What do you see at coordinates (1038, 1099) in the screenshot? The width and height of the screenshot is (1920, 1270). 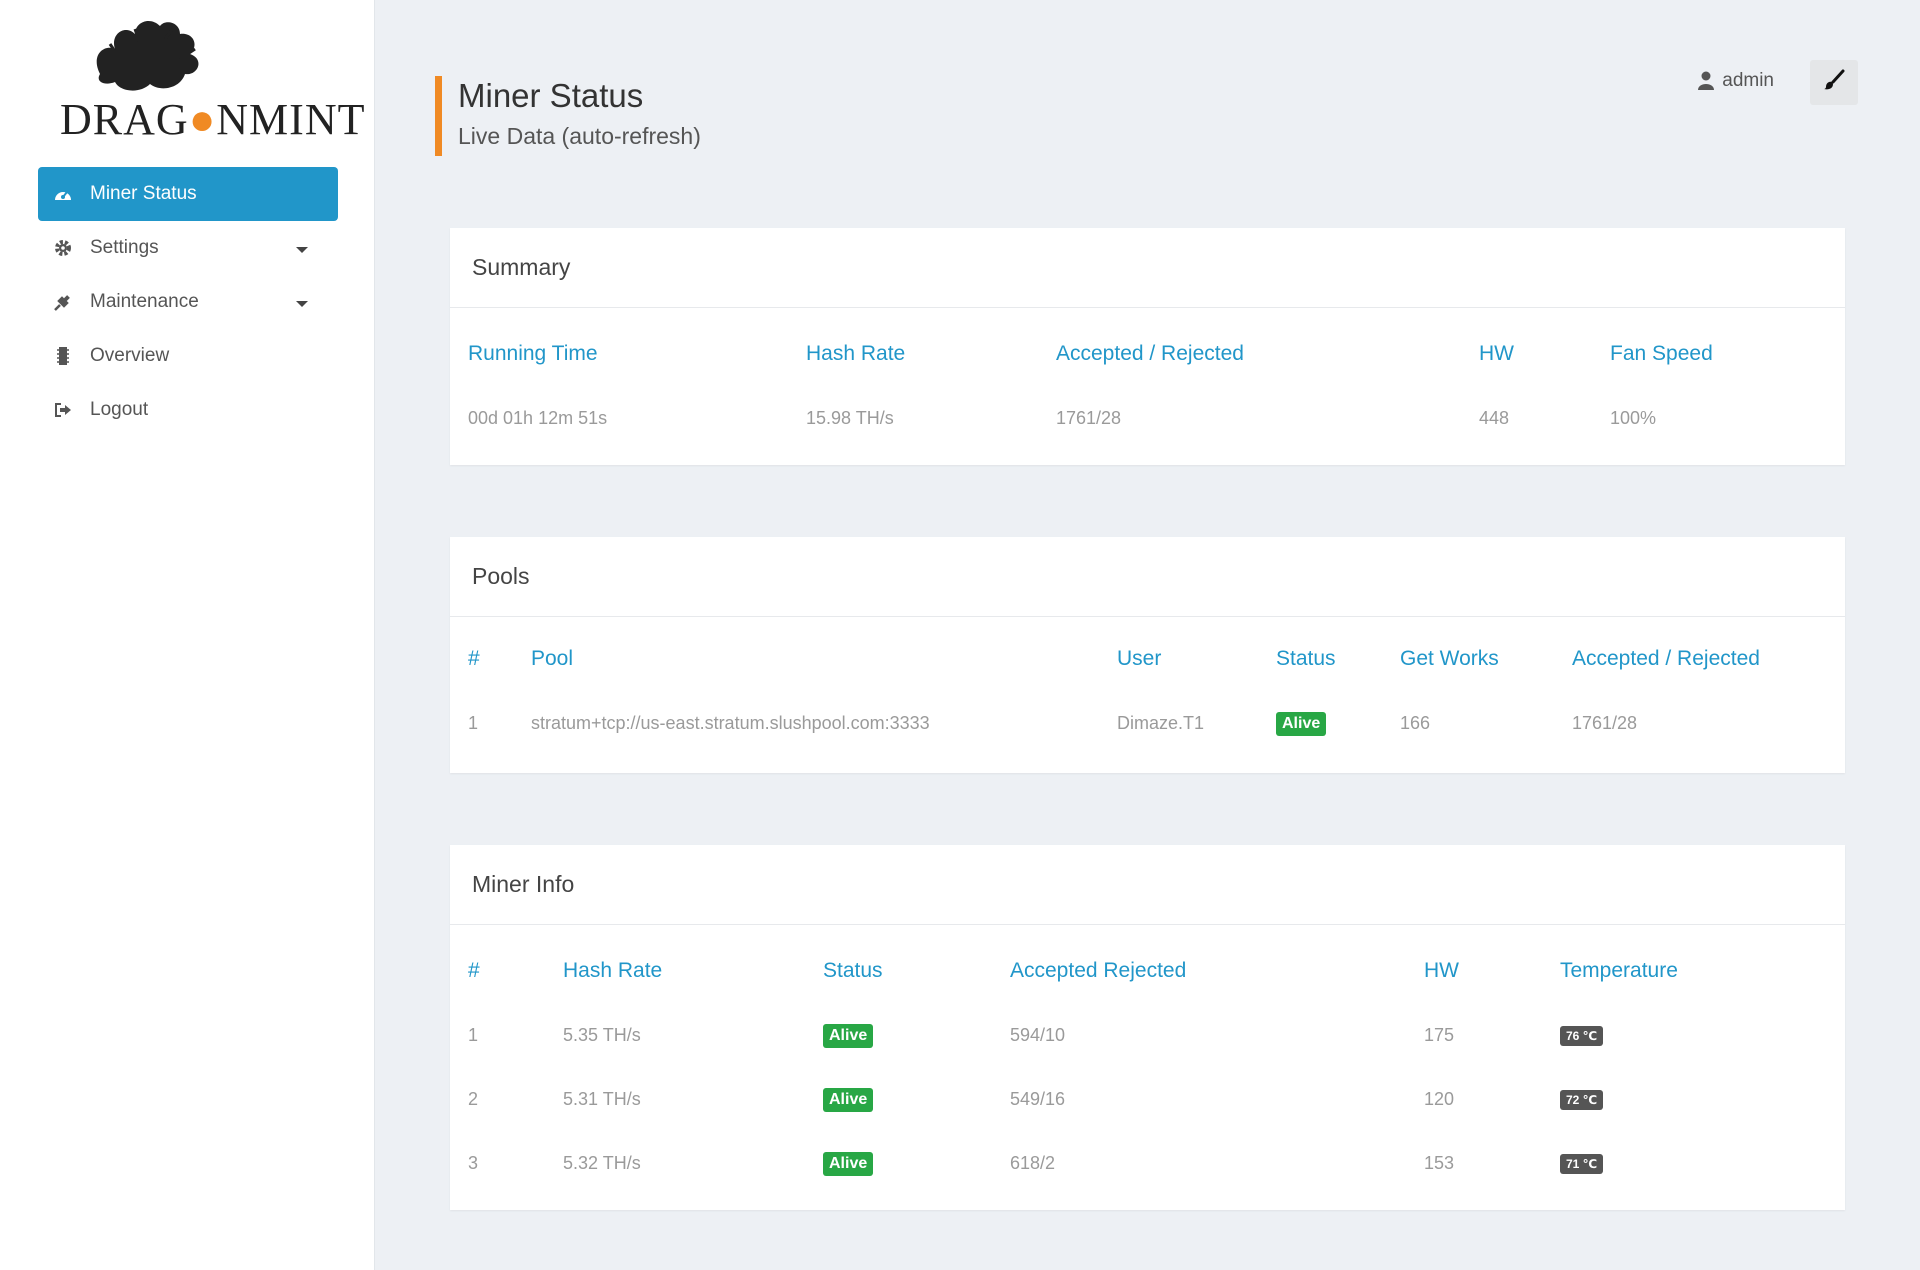 I see `accepted-rejected: 549/16` at bounding box center [1038, 1099].